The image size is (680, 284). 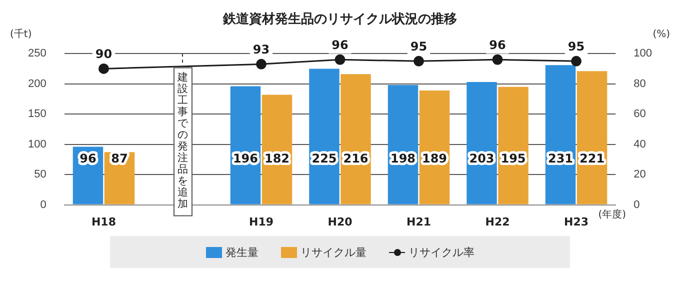 I want to click on data-label: 231, so click(x=561, y=159).